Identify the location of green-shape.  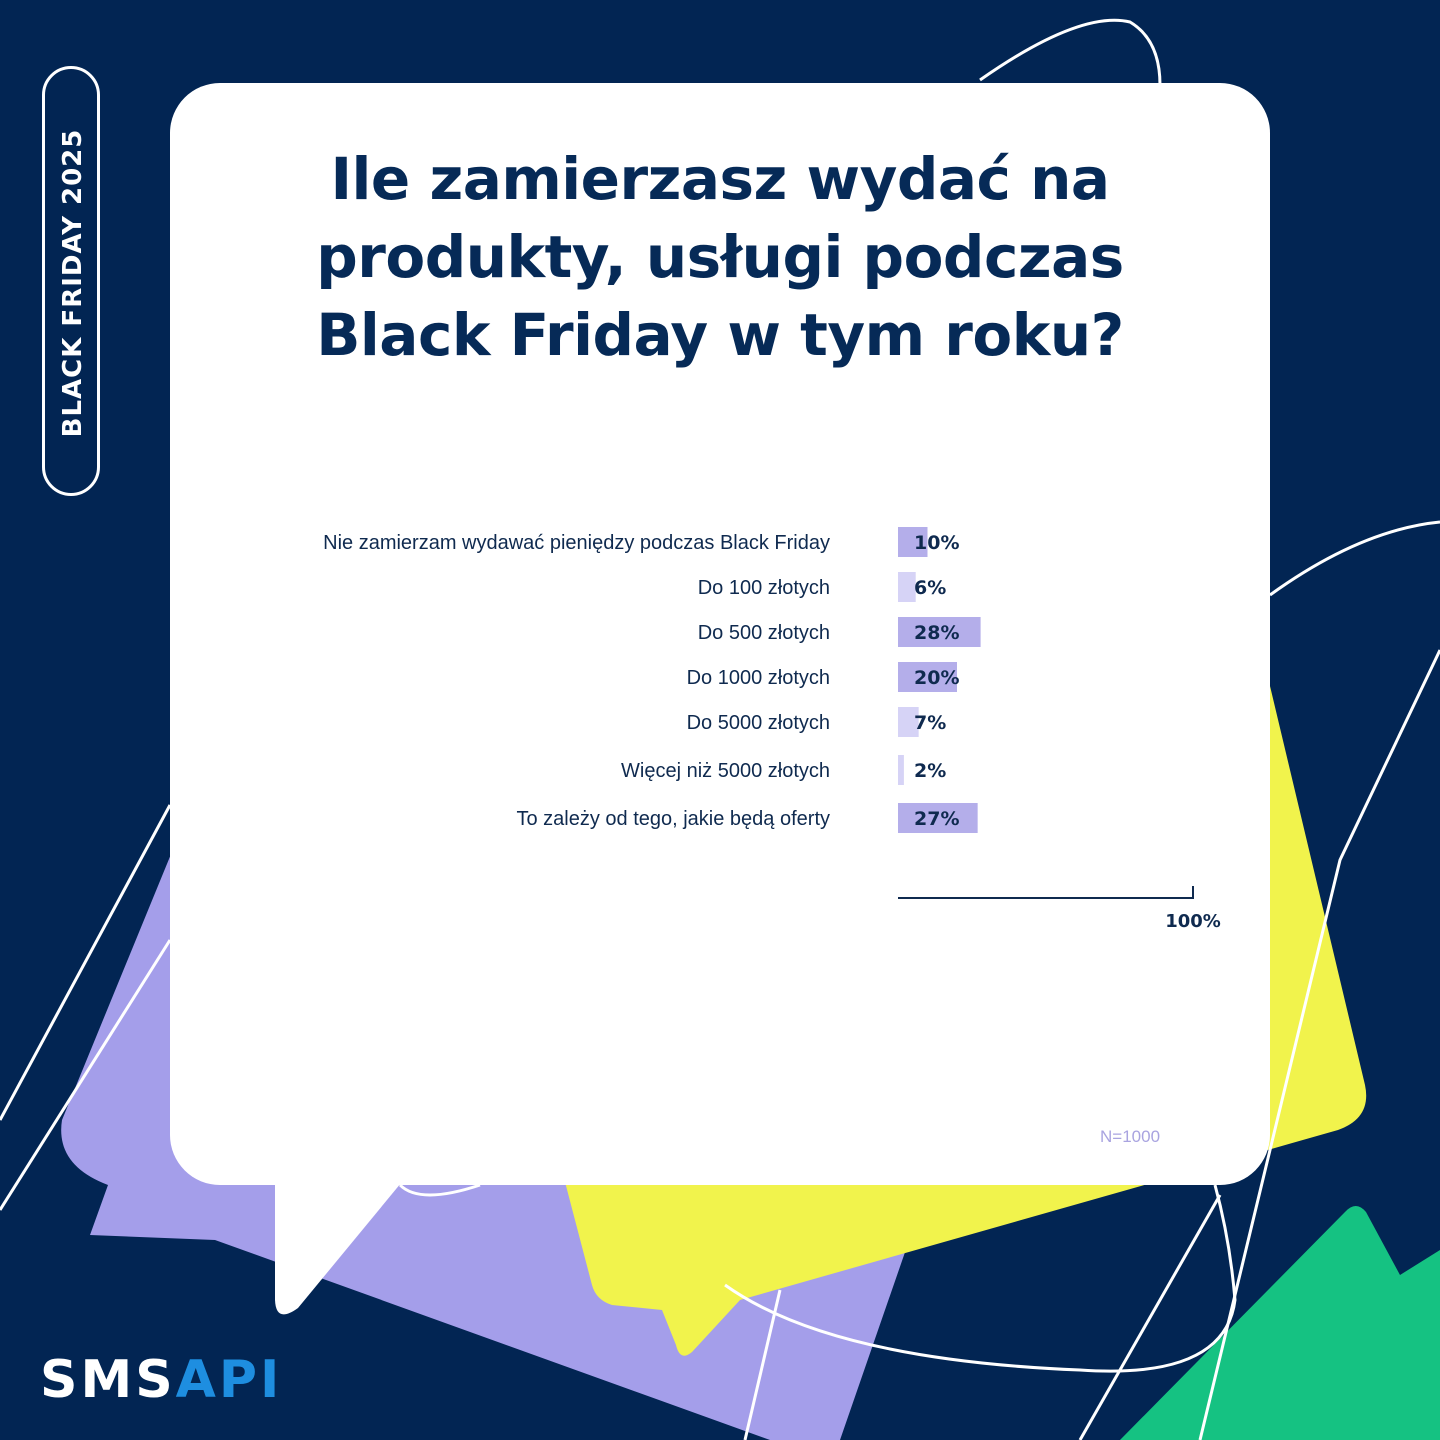
(1280, 1323).